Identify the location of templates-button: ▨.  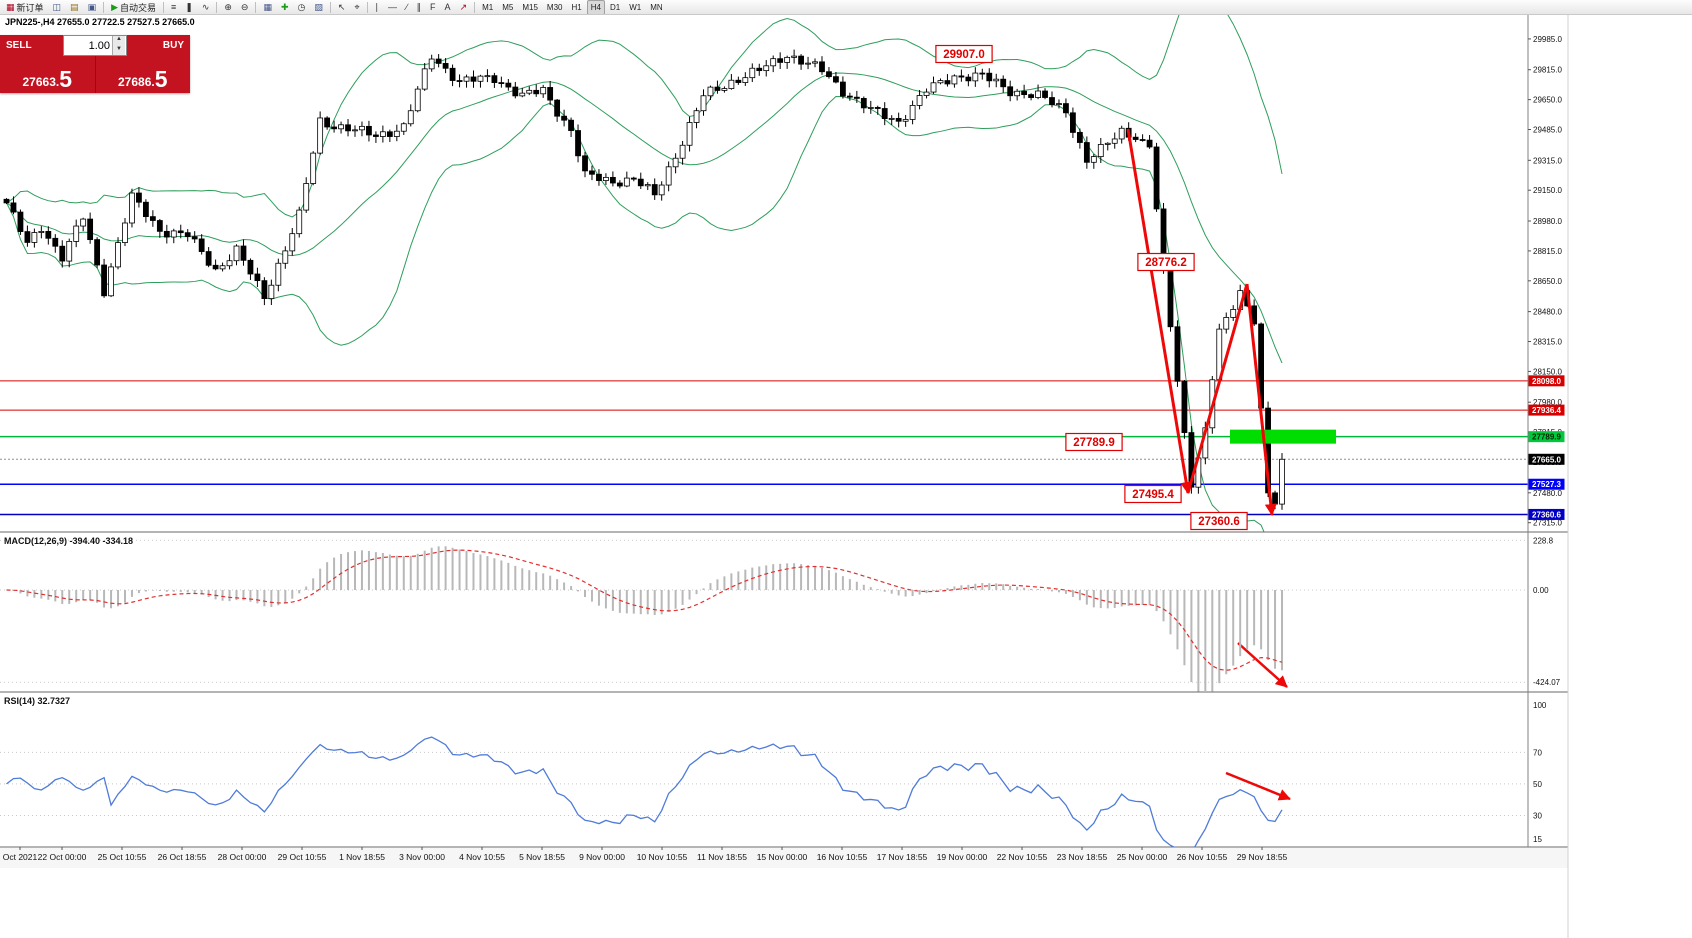
(318, 7).